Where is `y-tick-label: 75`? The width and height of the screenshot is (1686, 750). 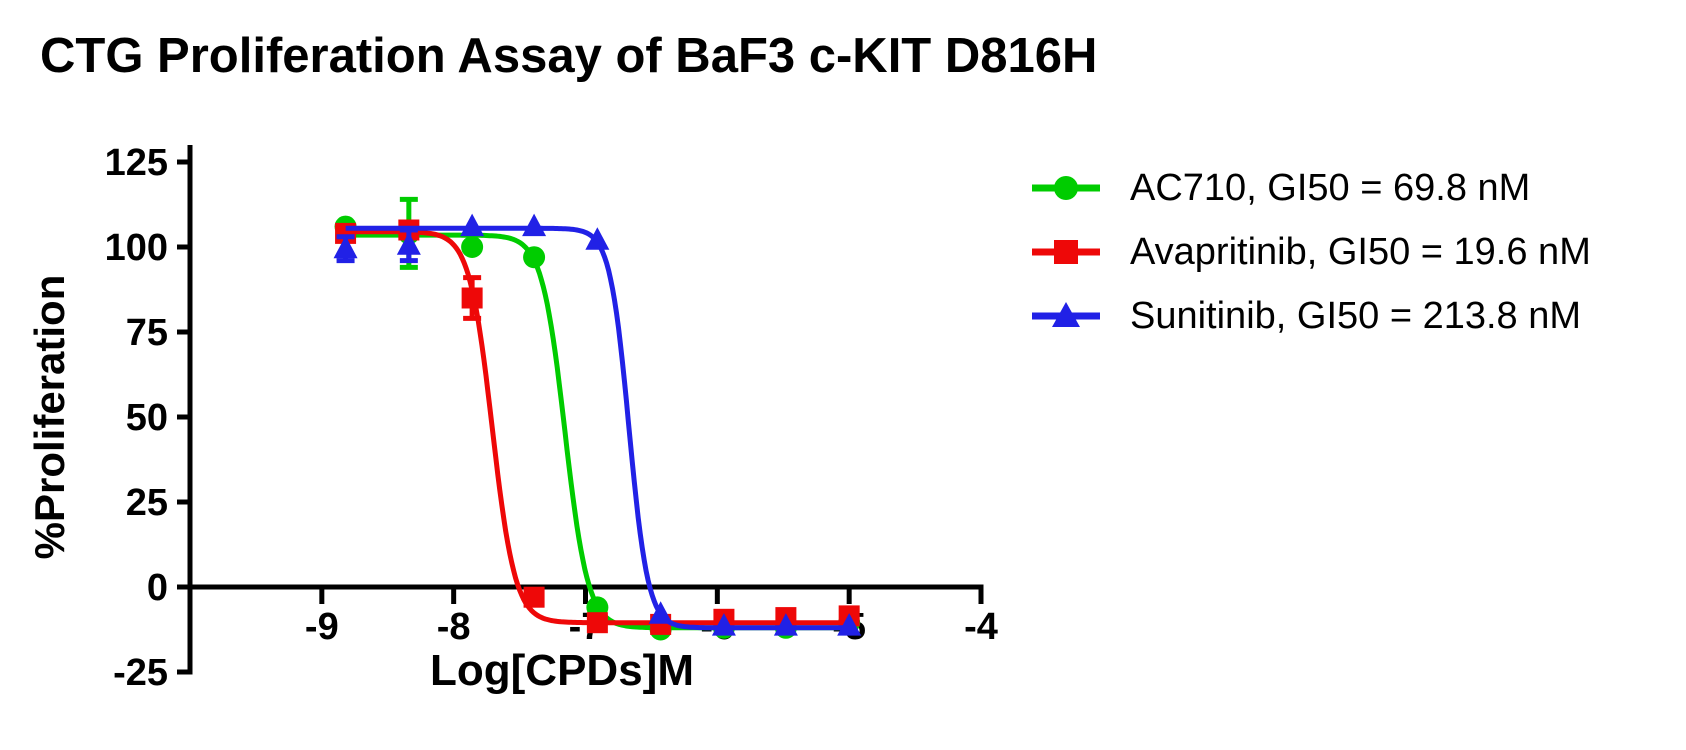 y-tick-label: 75 is located at coordinates (147, 333).